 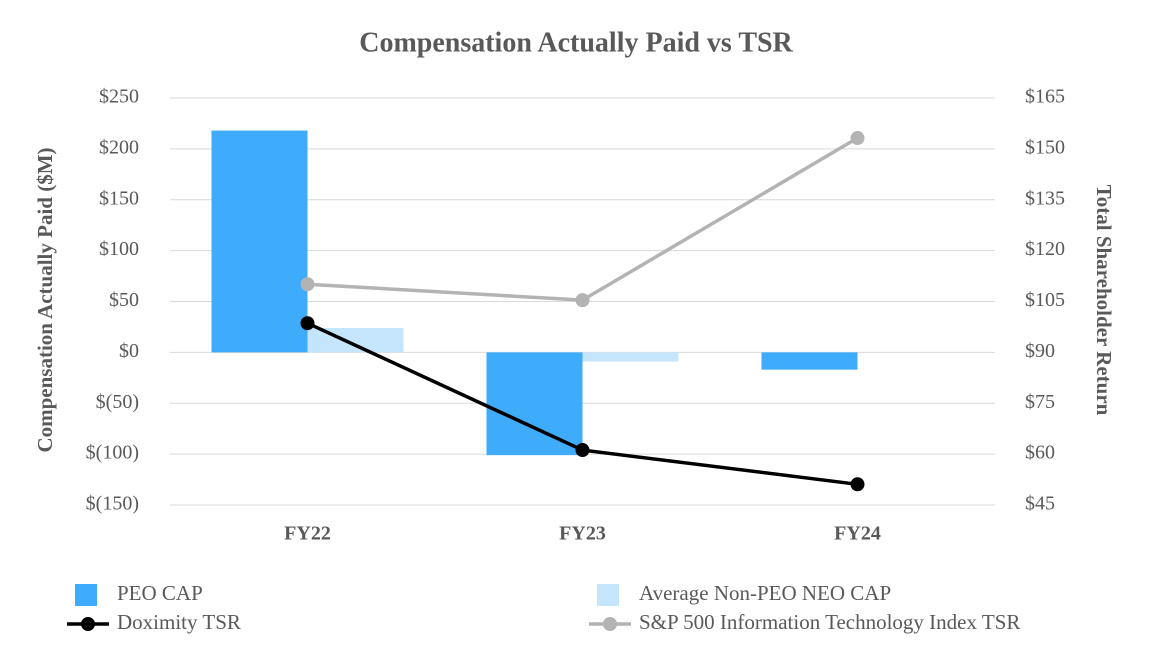 I want to click on y-tick-label: $150, so click(x=119, y=198).